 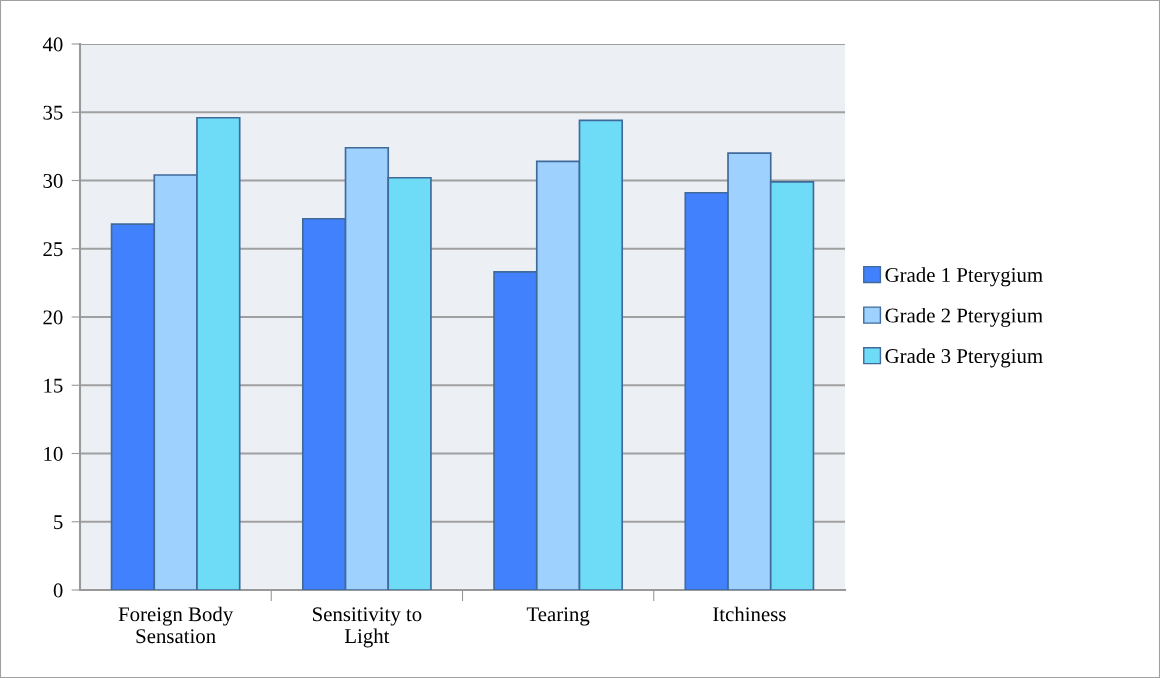 What do you see at coordinates (53, 112) in the screenshot?
I see `y-tick-label: 35` at bounding box center [53, 112].